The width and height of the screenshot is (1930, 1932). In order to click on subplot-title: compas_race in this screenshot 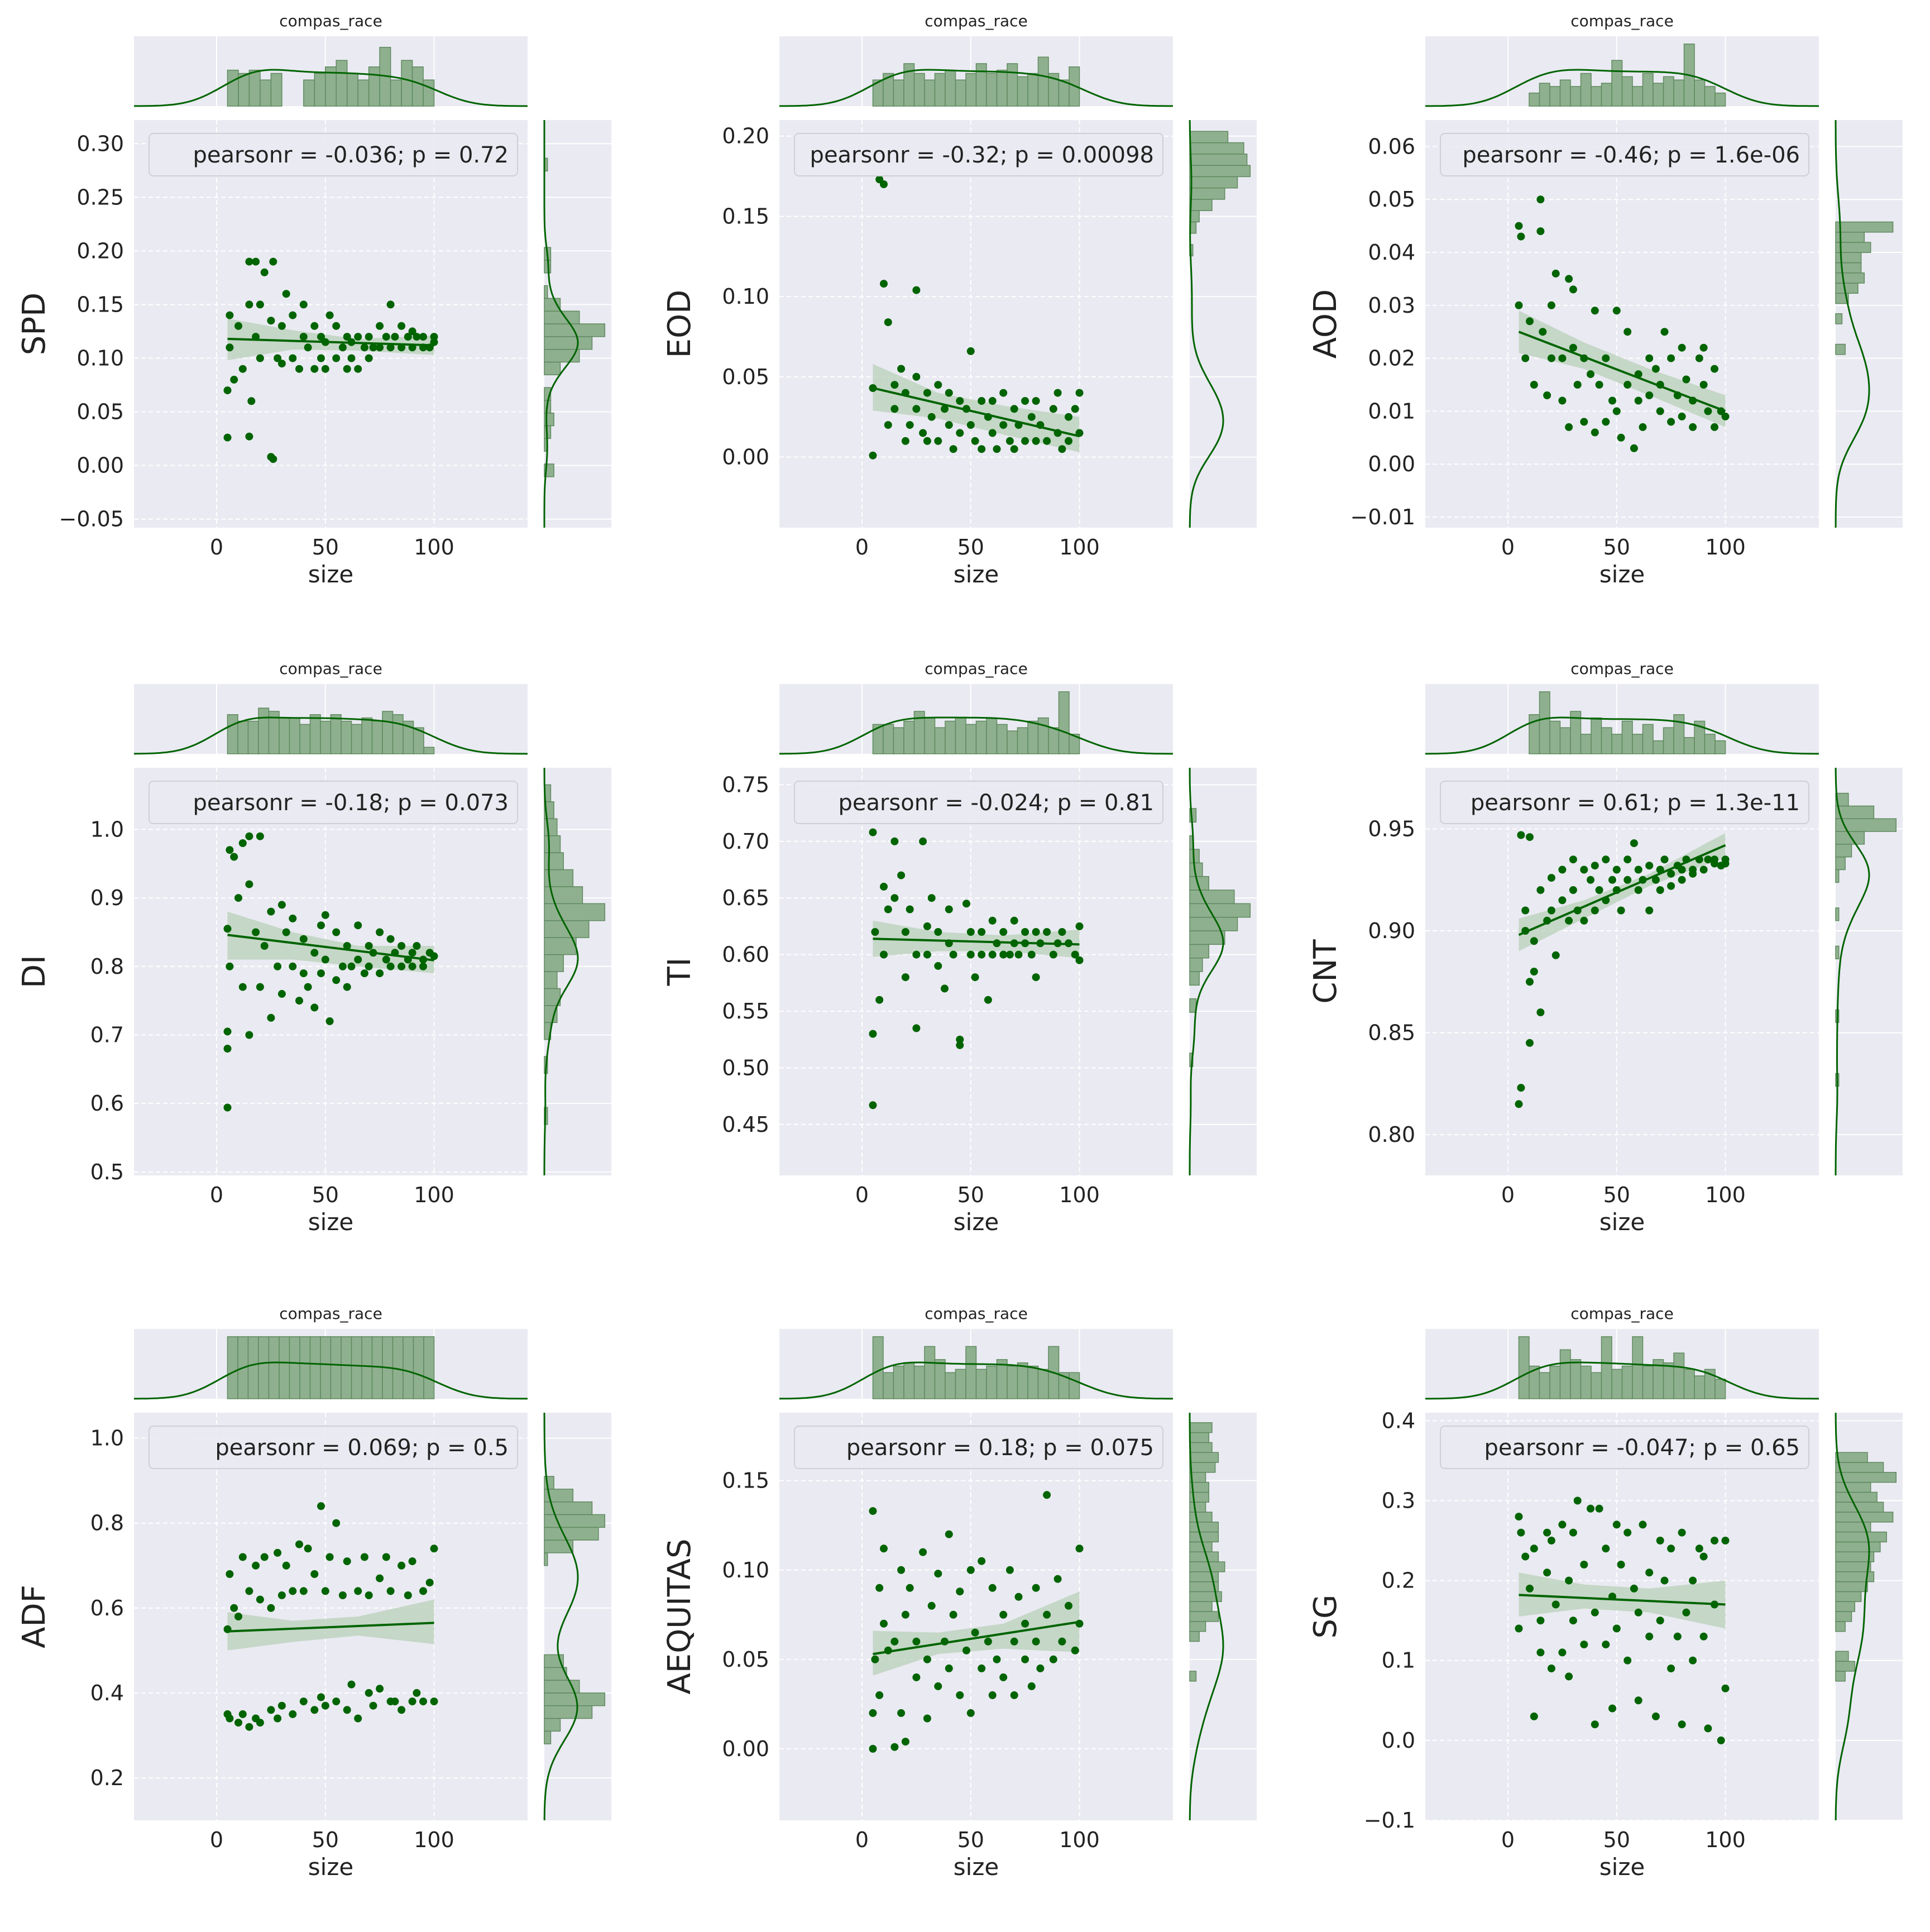, I will do `click(1622, 21)`.